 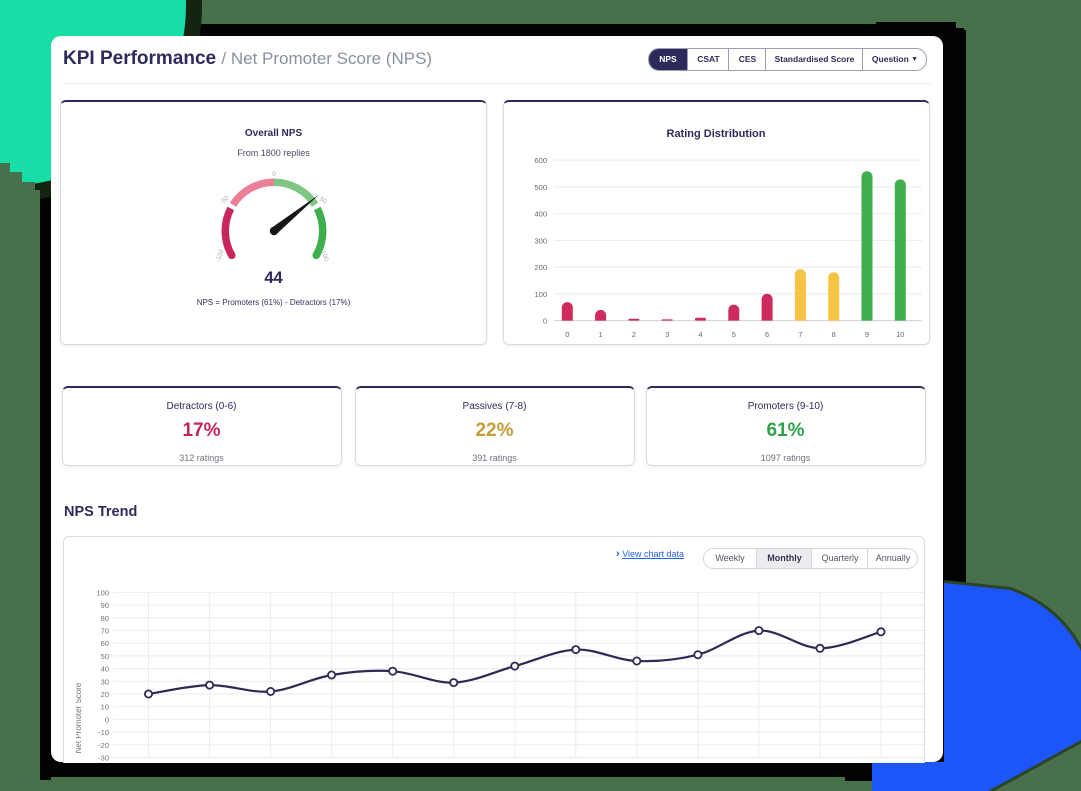 I want to click on svg-text: -20, so click(x=103, y=745).